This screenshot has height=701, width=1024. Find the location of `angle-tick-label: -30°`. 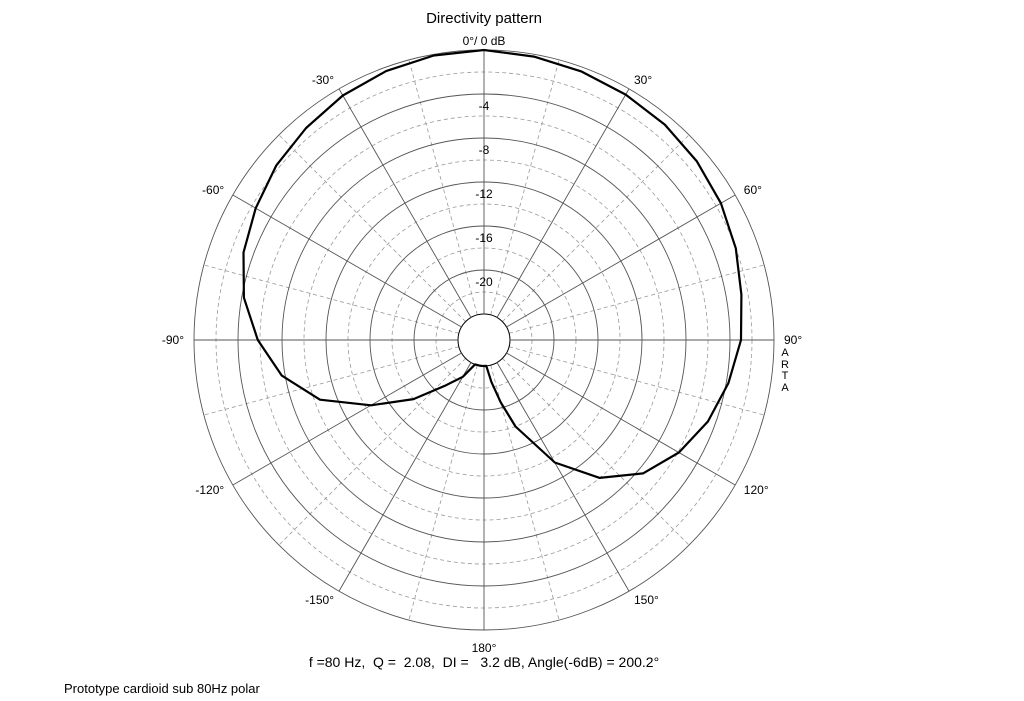

angle-tick-label: -30° is located at coordinates (323, 80).